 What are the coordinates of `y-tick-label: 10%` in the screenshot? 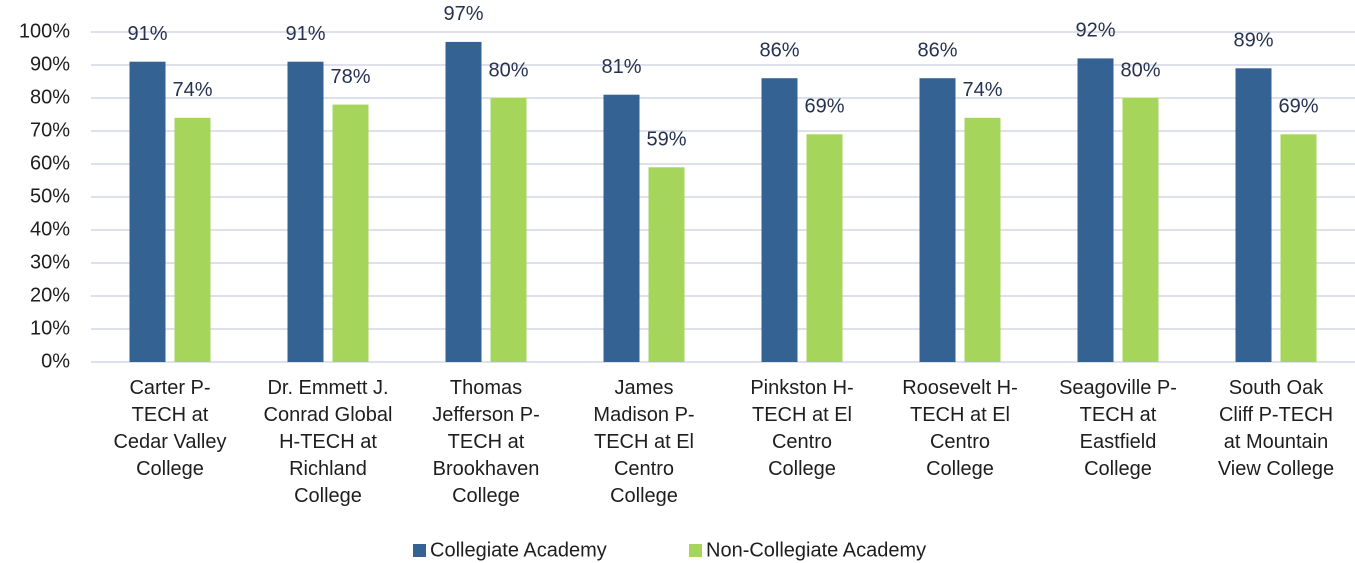 It's located at (50, 328).